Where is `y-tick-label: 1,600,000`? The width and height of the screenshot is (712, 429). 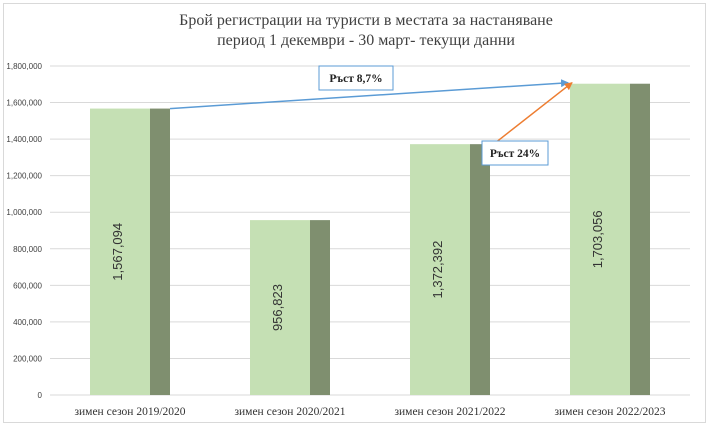 y-tick-label: 1,600,000 is located at coordinates (24, 103).